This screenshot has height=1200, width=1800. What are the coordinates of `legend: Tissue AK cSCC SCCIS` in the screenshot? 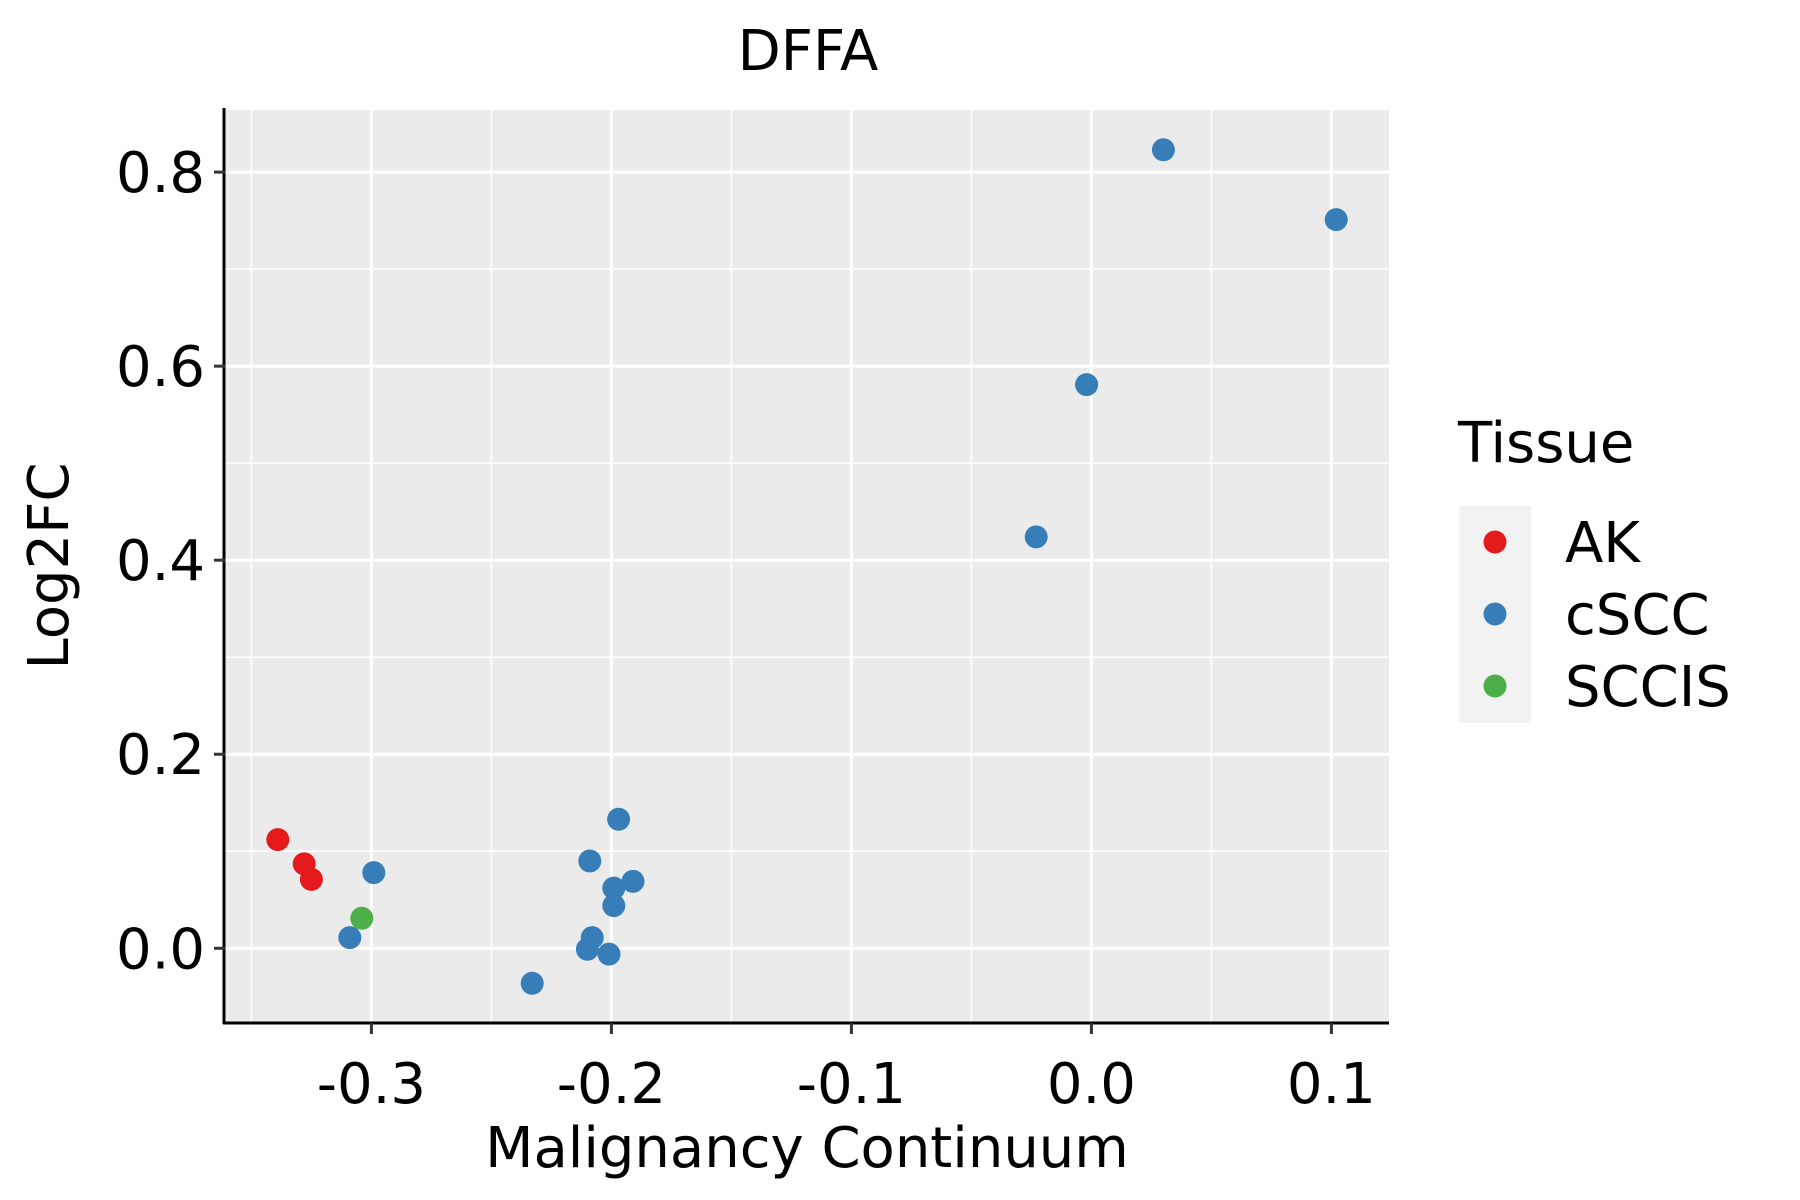 It's located at (1594, 567).